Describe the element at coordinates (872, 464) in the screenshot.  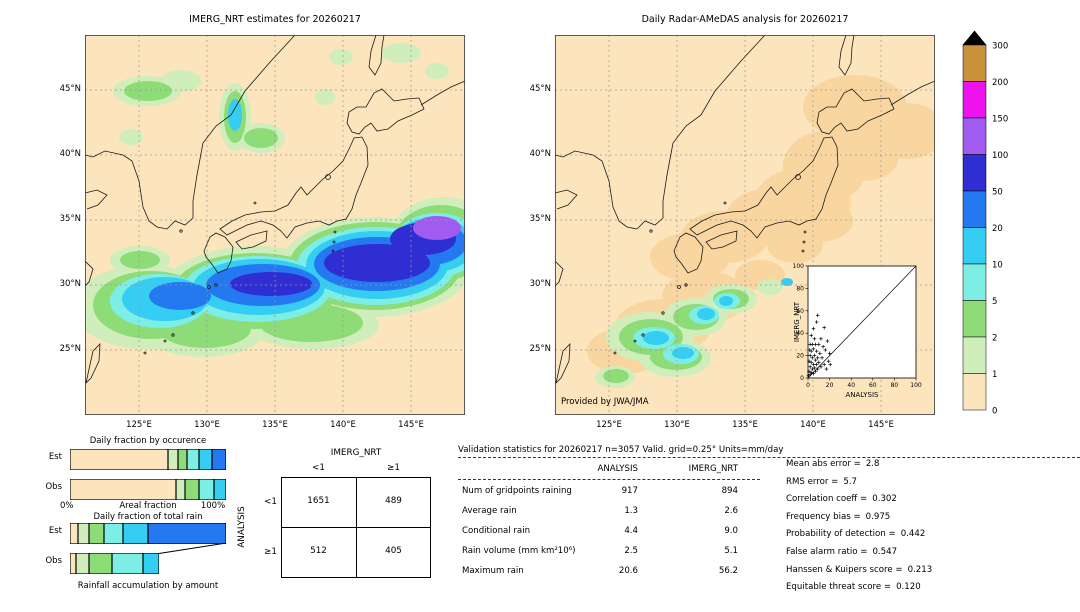
I see `score-value: 2.8` at that location.